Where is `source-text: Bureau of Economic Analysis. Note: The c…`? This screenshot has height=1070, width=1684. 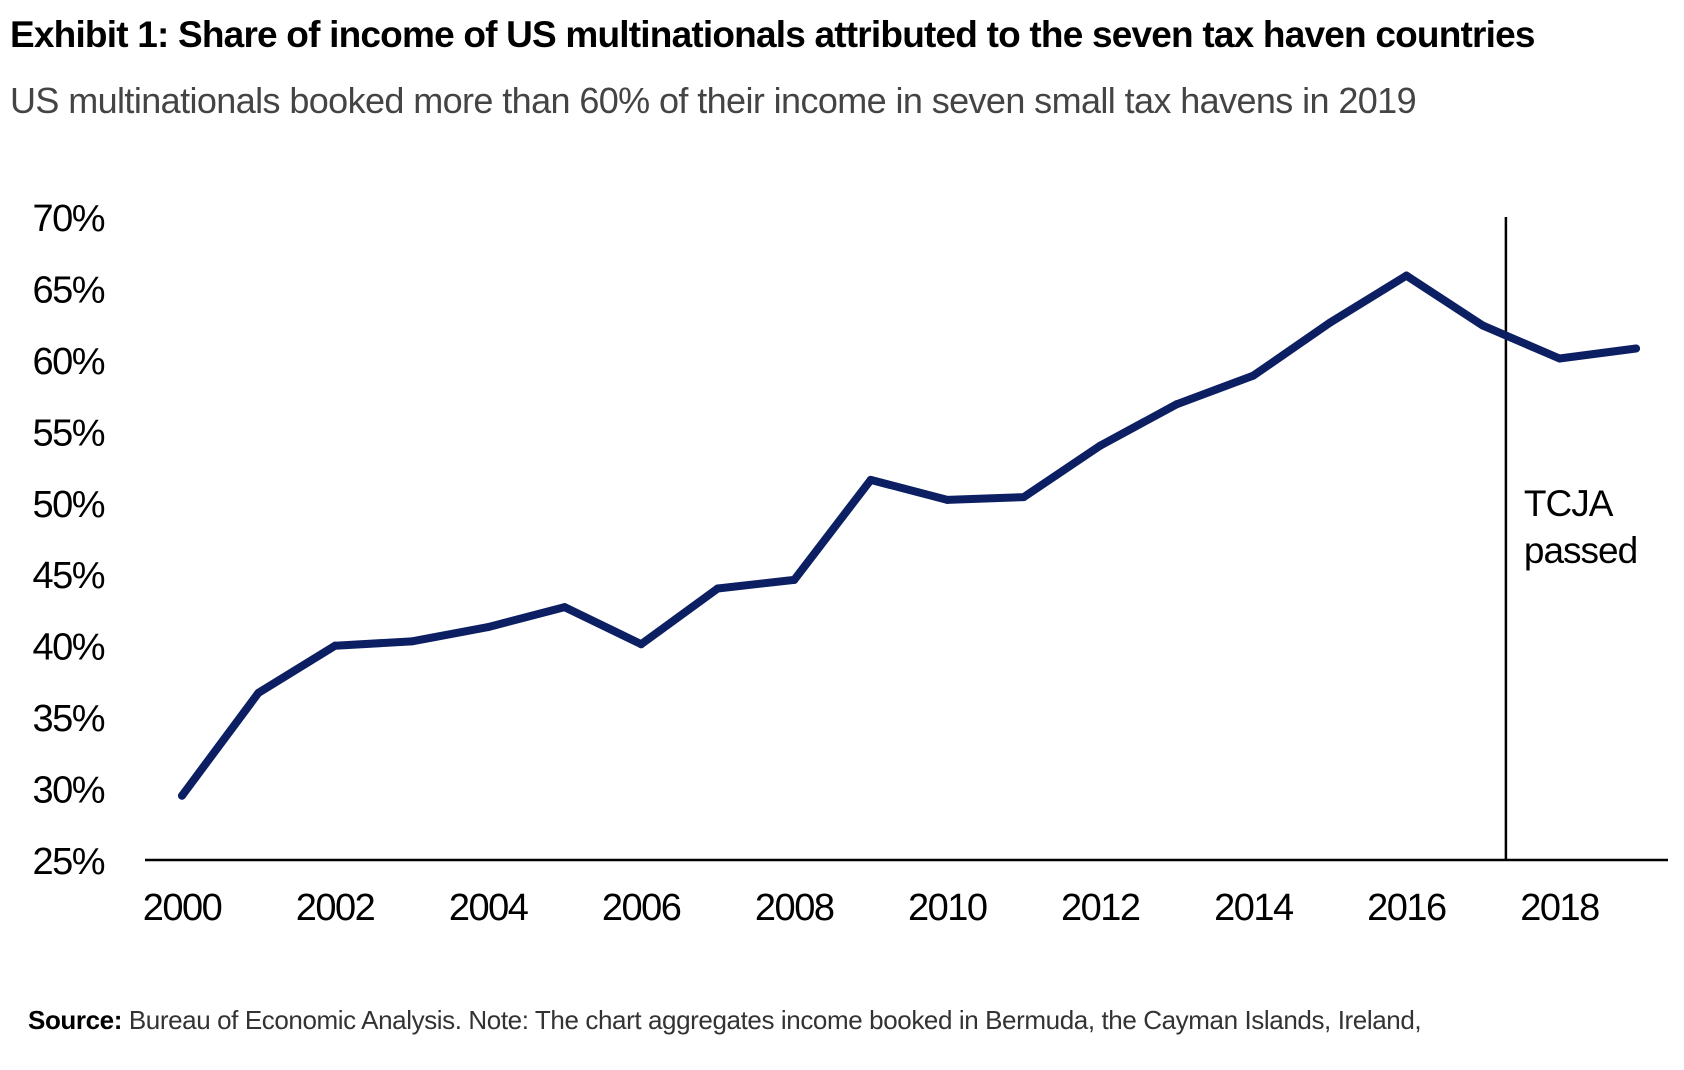 source-text: Bureau of Economic Analysis. Note: The c… is located at coordinates (775, 1020).